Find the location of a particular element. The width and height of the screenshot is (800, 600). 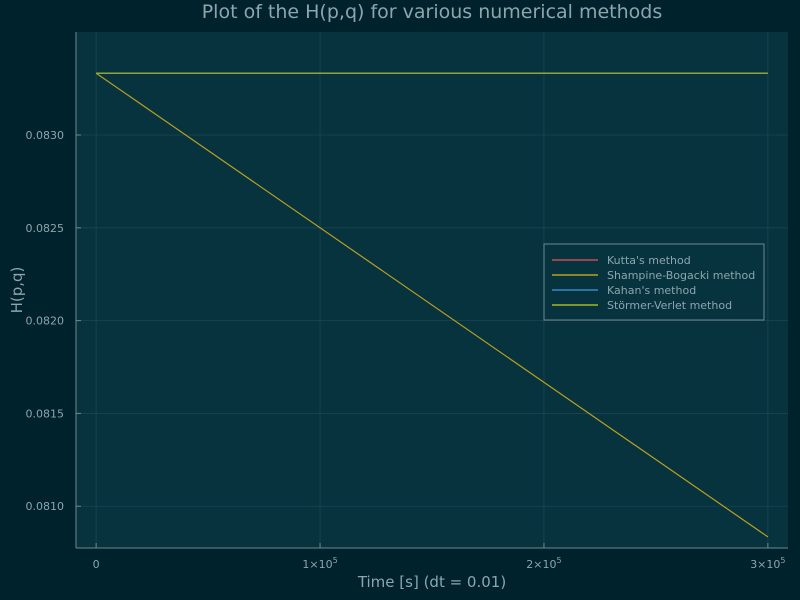

x-tick-label: 2×105 is located at coordinates (543, 563).